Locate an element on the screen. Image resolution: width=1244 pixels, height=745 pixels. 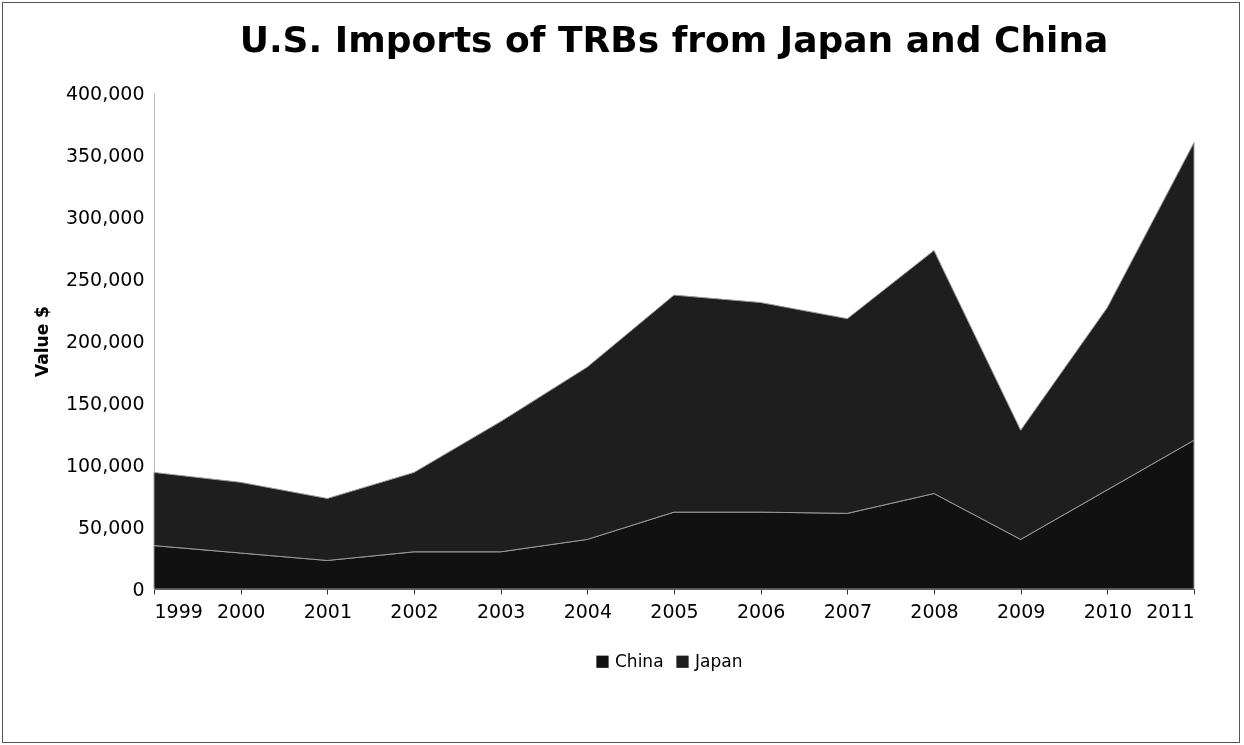
x-tick-label: 2008 is located at coordinates (934, 610).